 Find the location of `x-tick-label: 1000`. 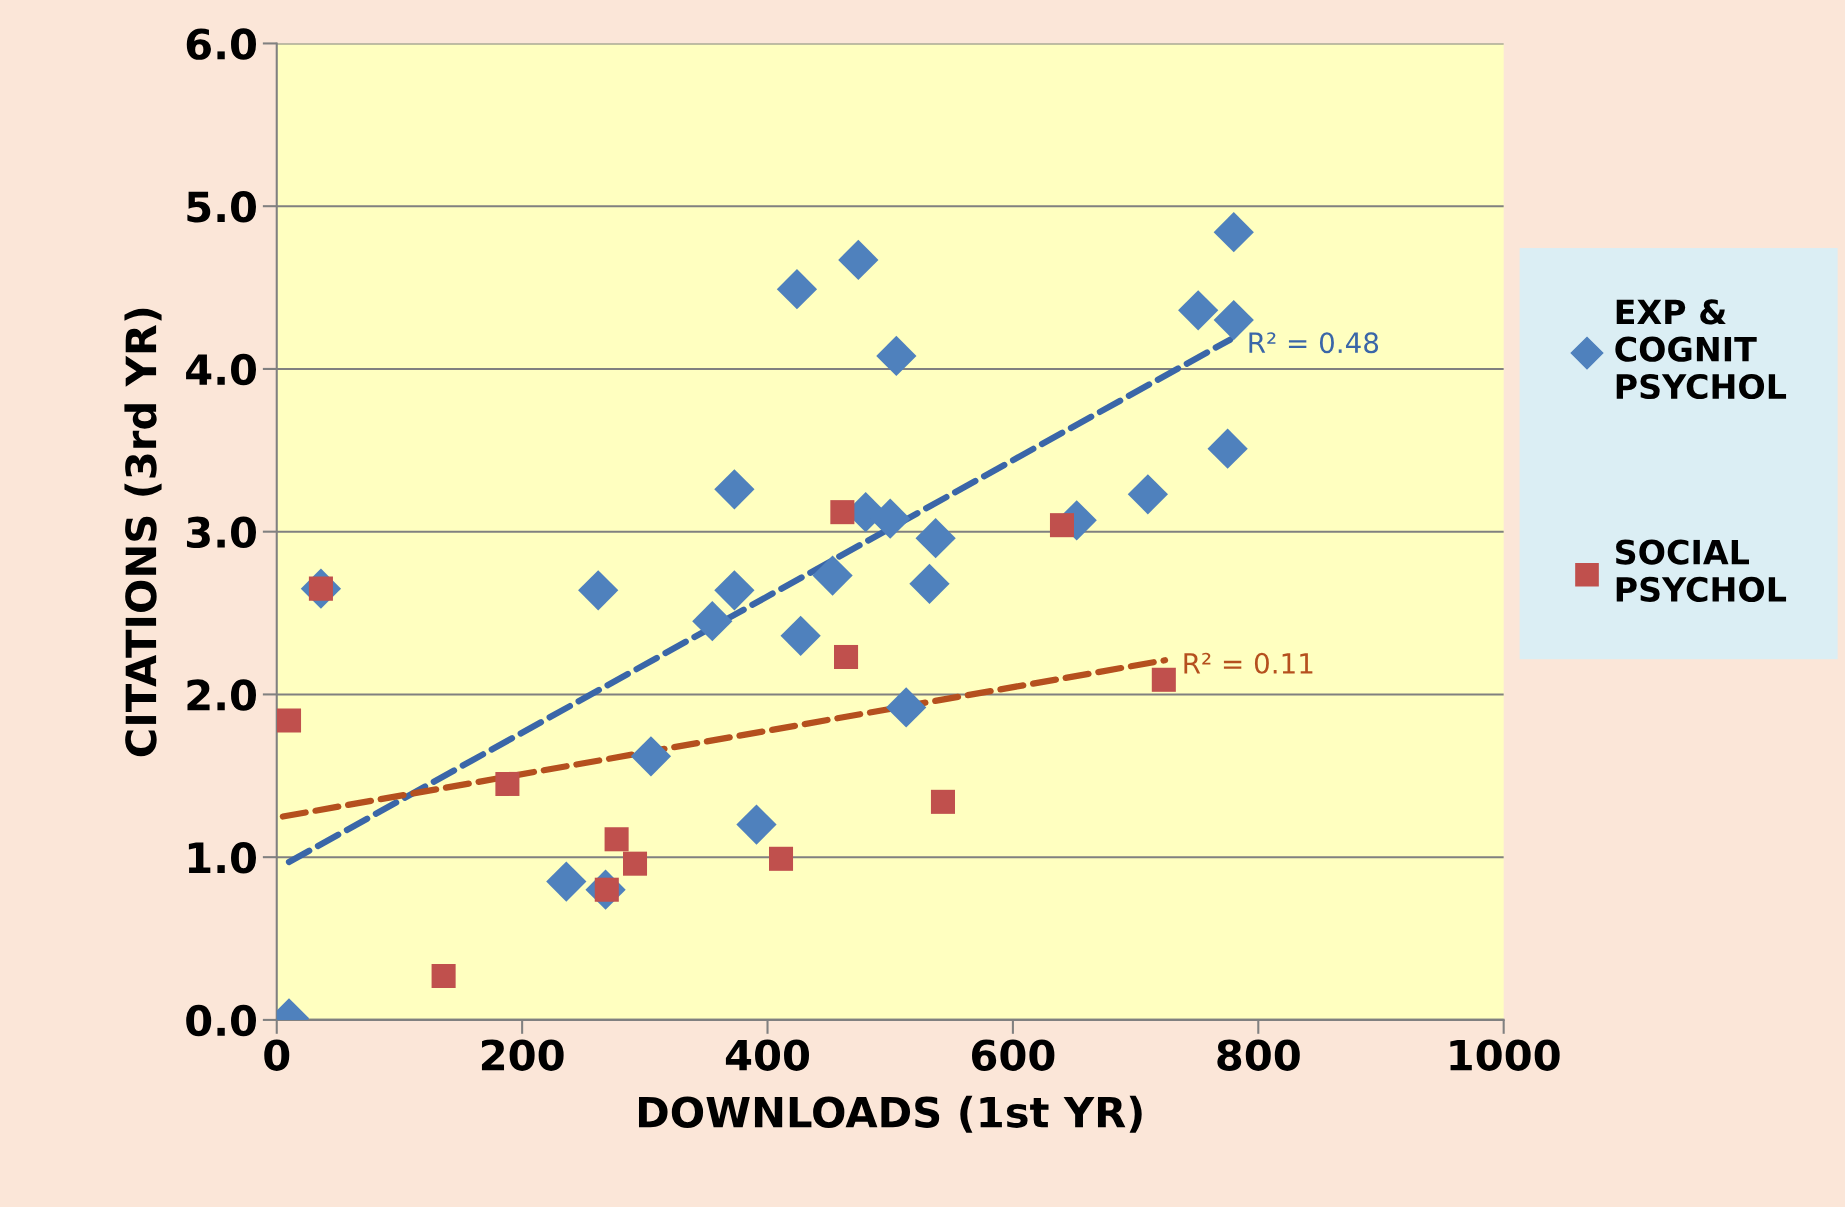

x-tick-label: 1000 is located at coordinates (1505, 1055).